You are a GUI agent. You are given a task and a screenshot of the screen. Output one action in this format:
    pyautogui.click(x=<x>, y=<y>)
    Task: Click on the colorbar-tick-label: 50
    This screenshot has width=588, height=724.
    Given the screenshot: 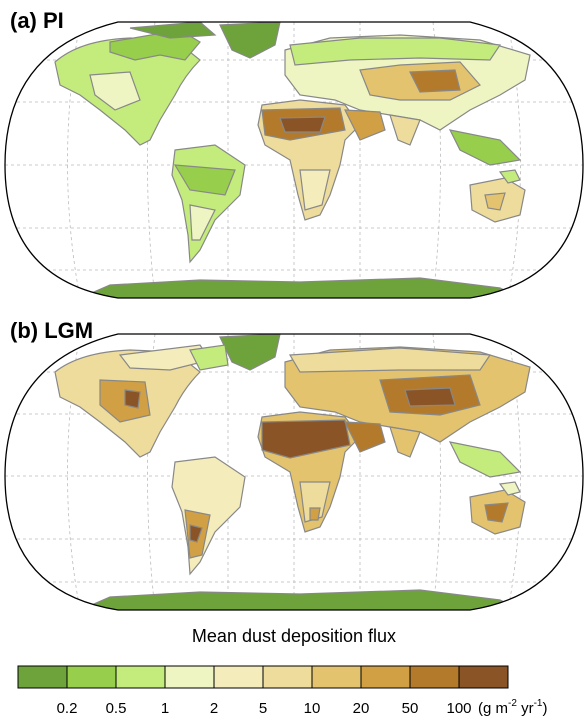 What is the action you would take?
    pyautogui.click(x=410, y=708)
    